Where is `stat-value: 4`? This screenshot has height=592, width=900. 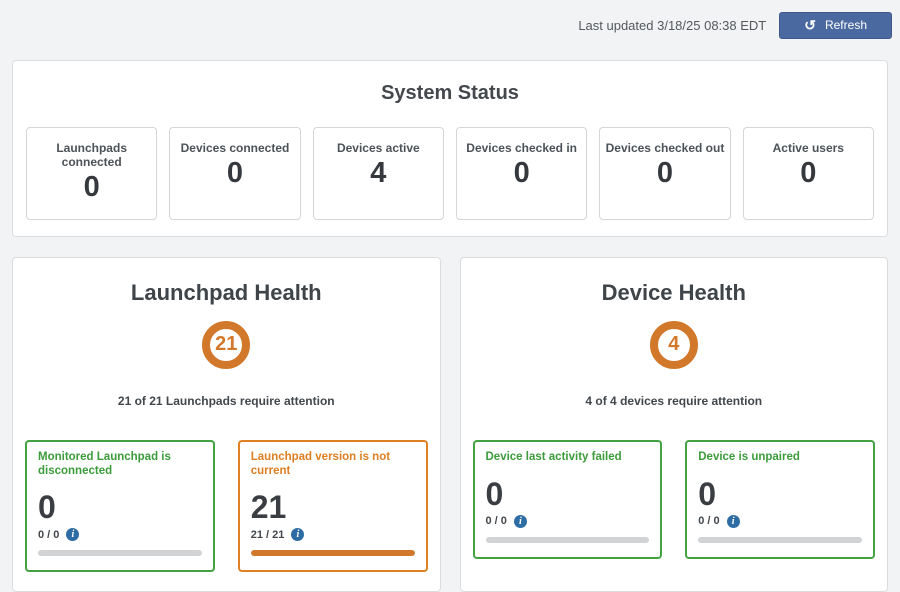
stat-value: 4 is located at coordinates (378, 173).